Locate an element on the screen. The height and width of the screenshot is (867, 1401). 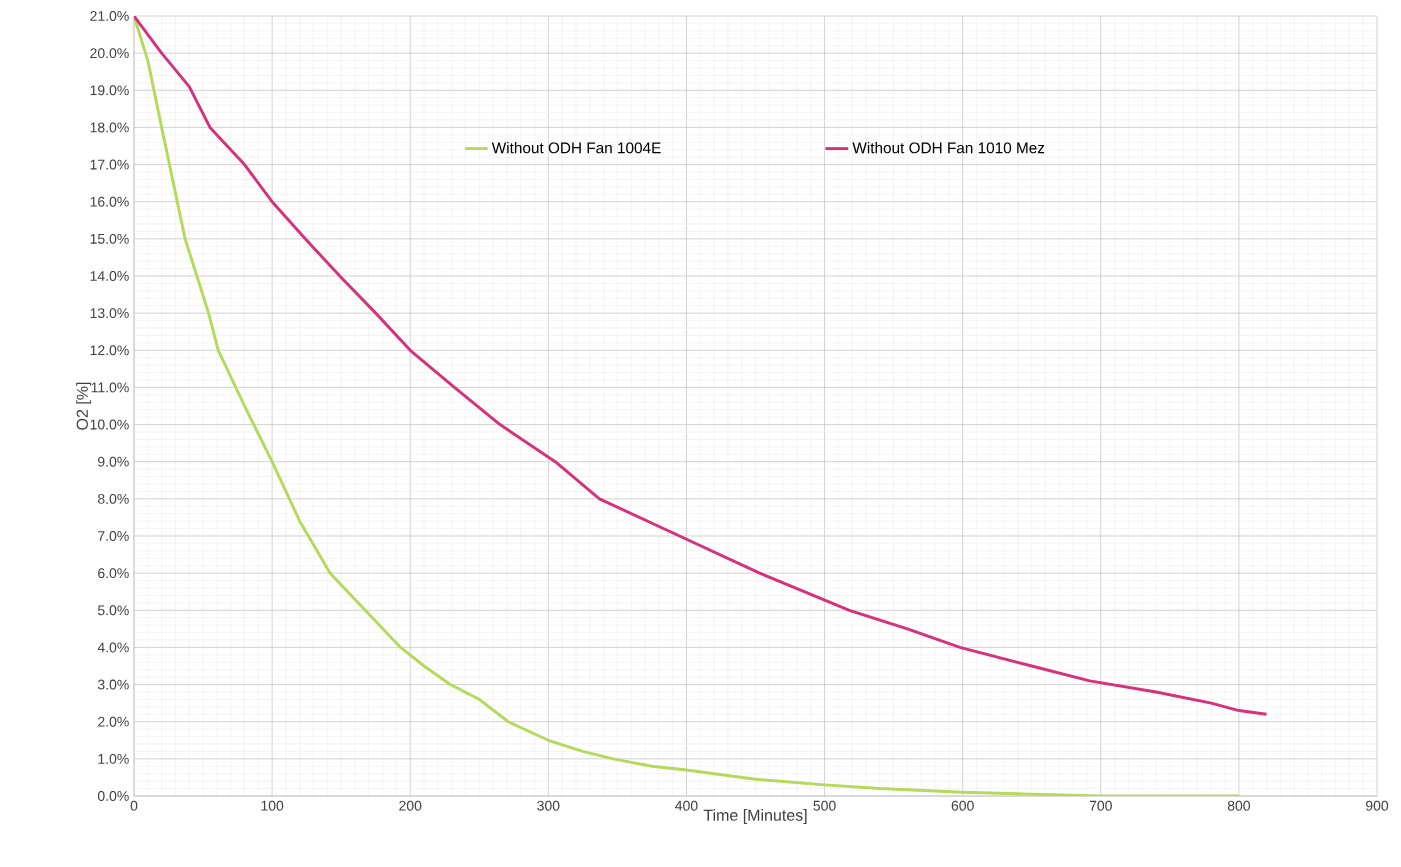
y-tick-label: 9.0% is located at coordinates (113, 461).